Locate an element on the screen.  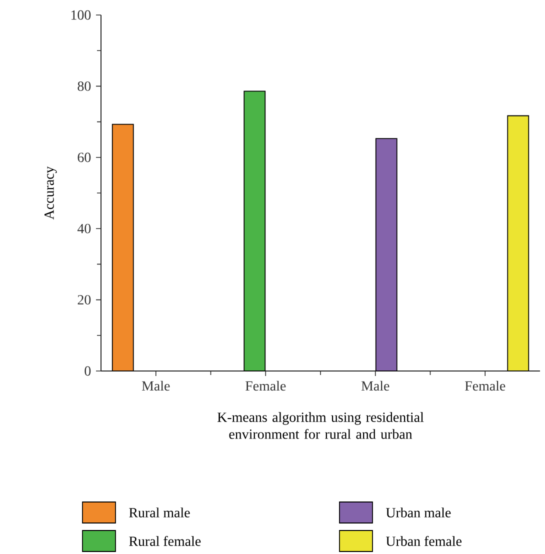
y-tick-label: 0 is located at coordinates (87, 371).